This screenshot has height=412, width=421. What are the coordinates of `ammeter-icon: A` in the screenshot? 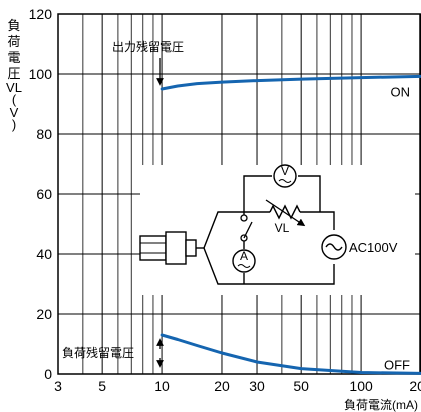 It's located at (244, 261).